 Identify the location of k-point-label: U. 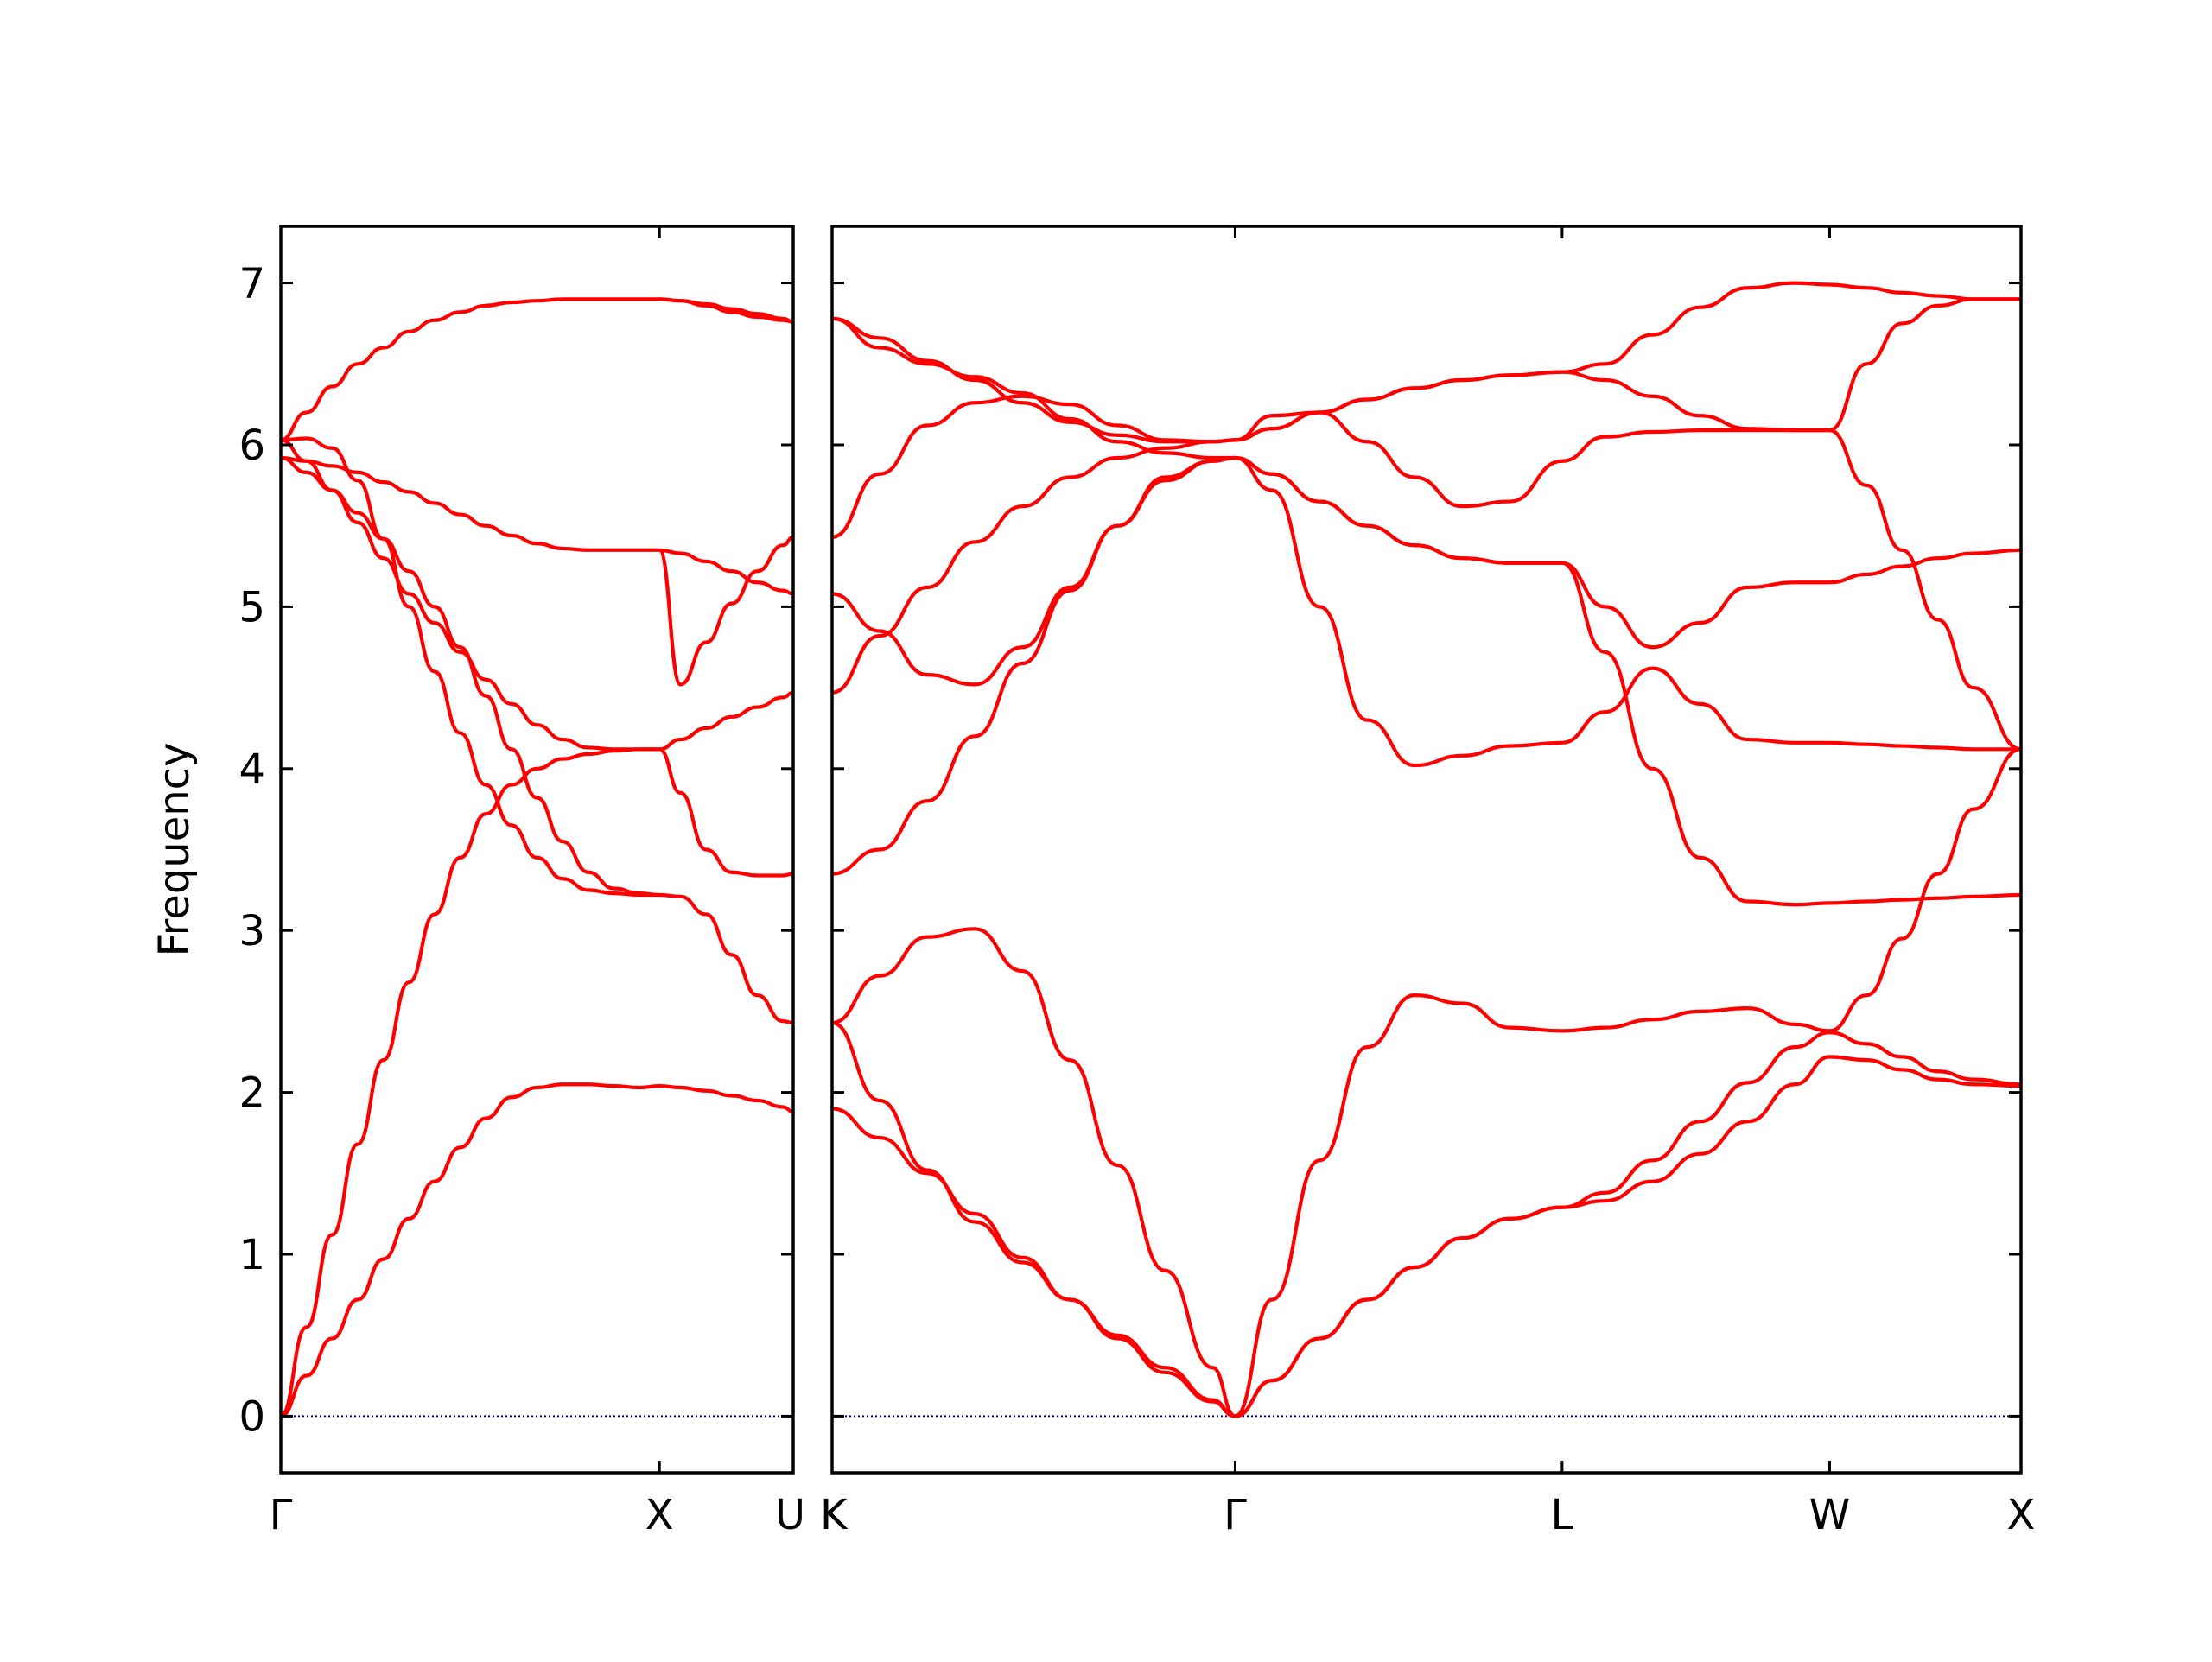
(790, 1515).